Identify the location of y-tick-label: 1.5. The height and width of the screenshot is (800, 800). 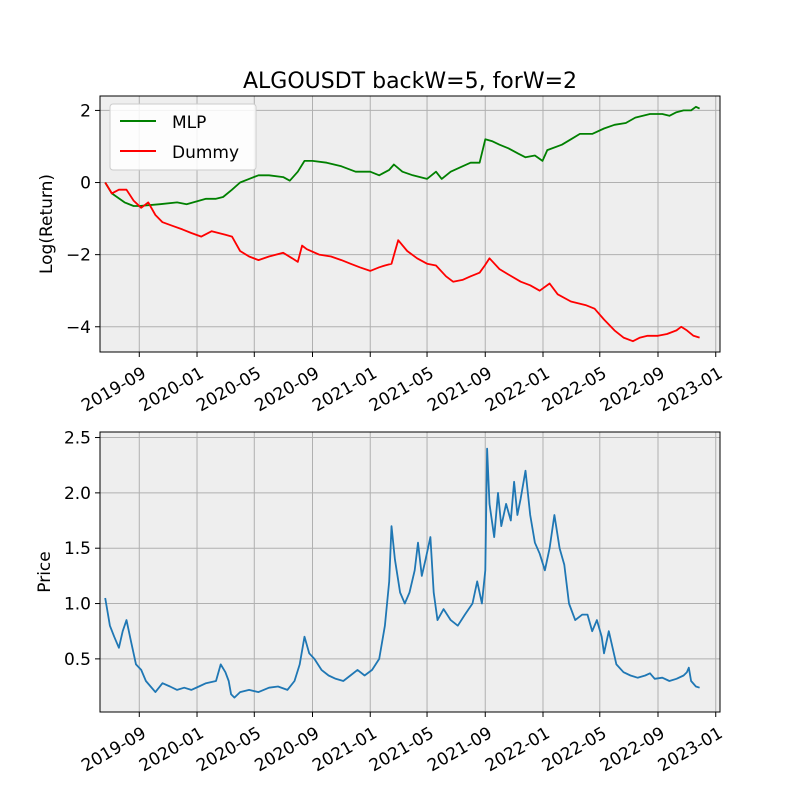
(77, 549).